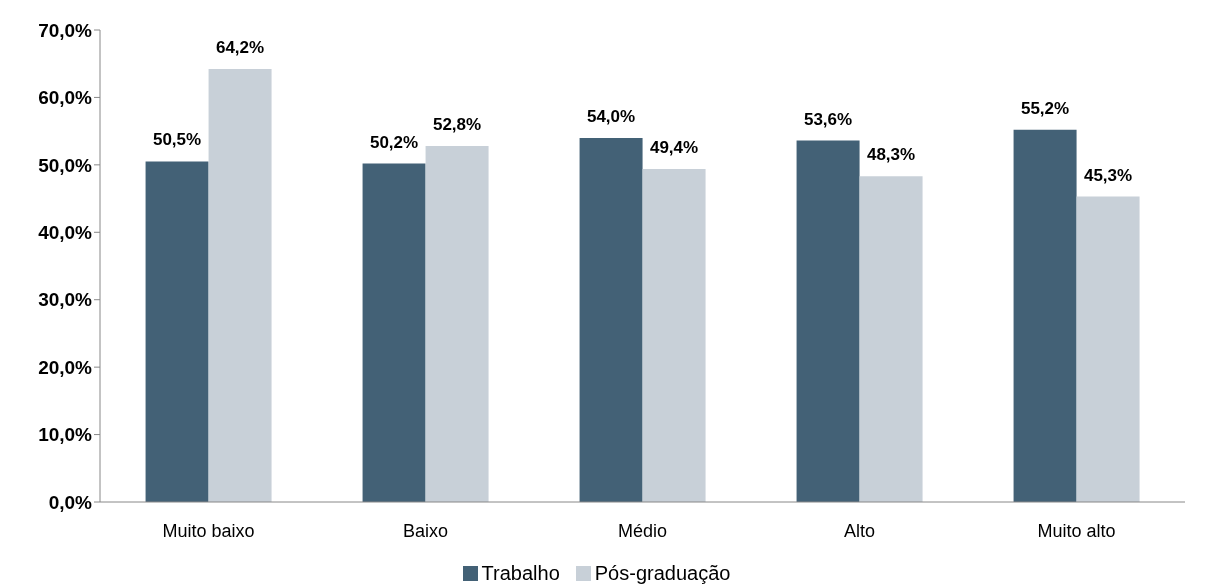 The width and height of the screenshot is (1213, 585). What do you see at coordinates (674, 147) in the screenshot?
I see `data-label: 49,4%` at bounding box center [674, 147].